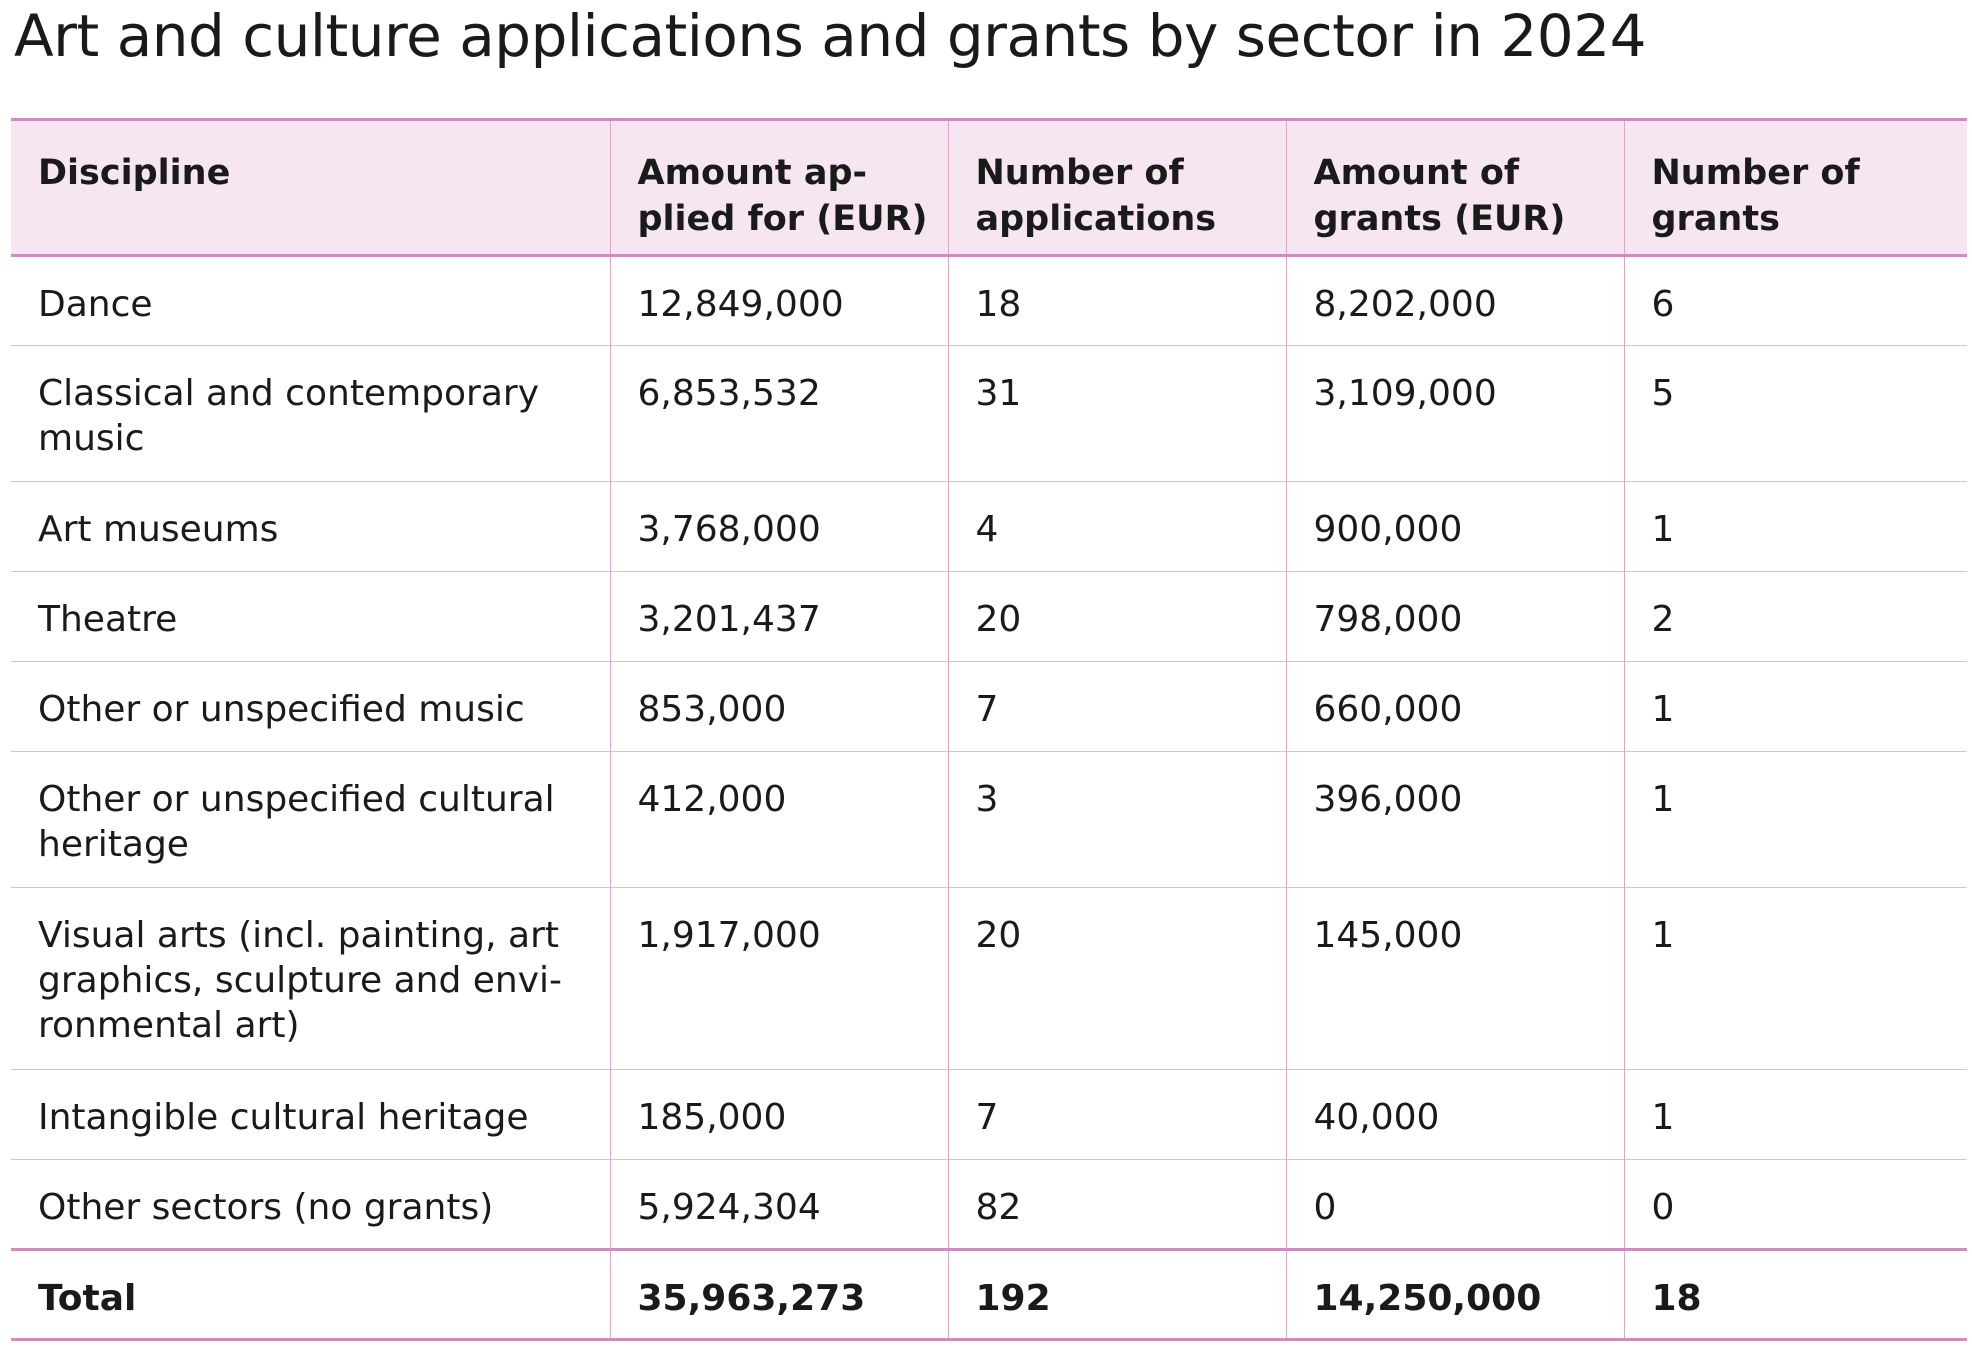 Image resolution: width=1972 pixels, height=1364 pixels. I want to click on cell-discipline: Classical and contemporary music, so click(311, 413).